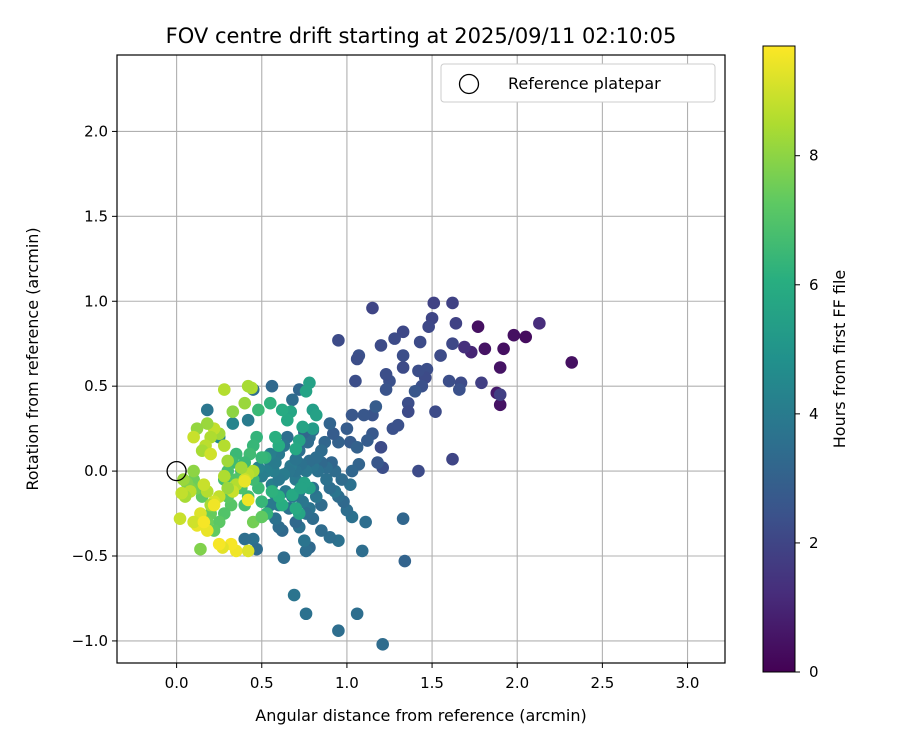 The width and height of the screenshot is (900, 750). Describe the element at coordinates (96, 386) in the screenshot. I see `y-tick-label: 0.5` at that location.